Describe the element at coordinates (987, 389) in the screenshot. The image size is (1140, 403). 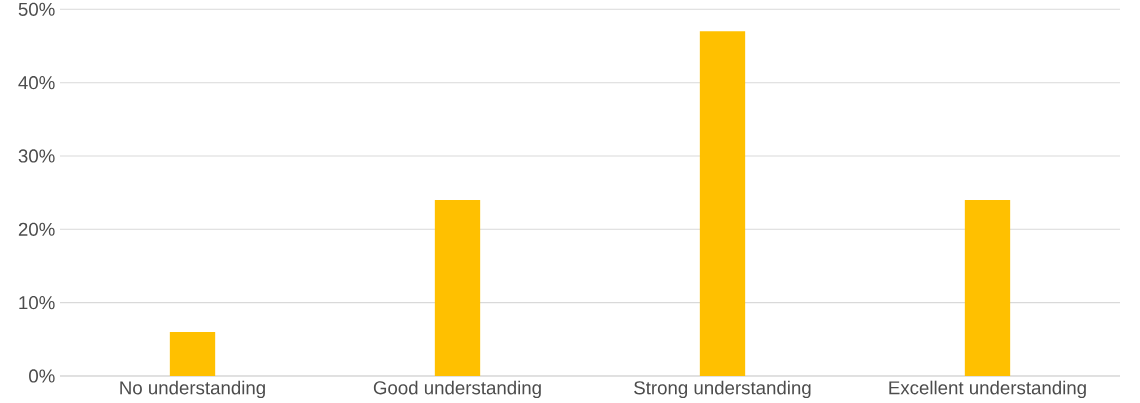
I see `x-tick-label: Excellent understanding` at that location.